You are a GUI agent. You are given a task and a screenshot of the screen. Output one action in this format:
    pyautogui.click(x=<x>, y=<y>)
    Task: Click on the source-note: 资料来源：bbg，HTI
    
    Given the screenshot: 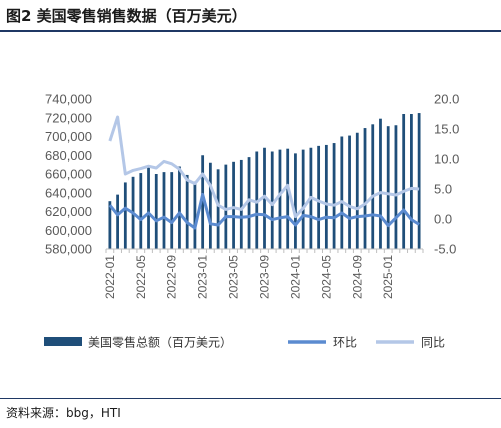 What is the action you would take?
    pyautogui.click(x=63, y=413)
    